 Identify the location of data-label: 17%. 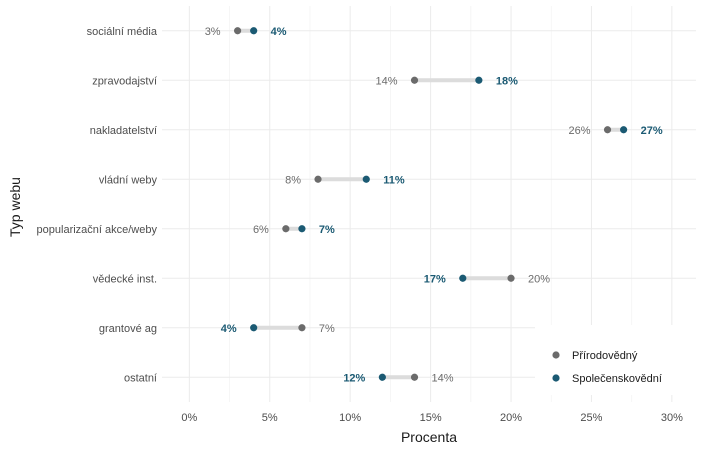
(435, 279).